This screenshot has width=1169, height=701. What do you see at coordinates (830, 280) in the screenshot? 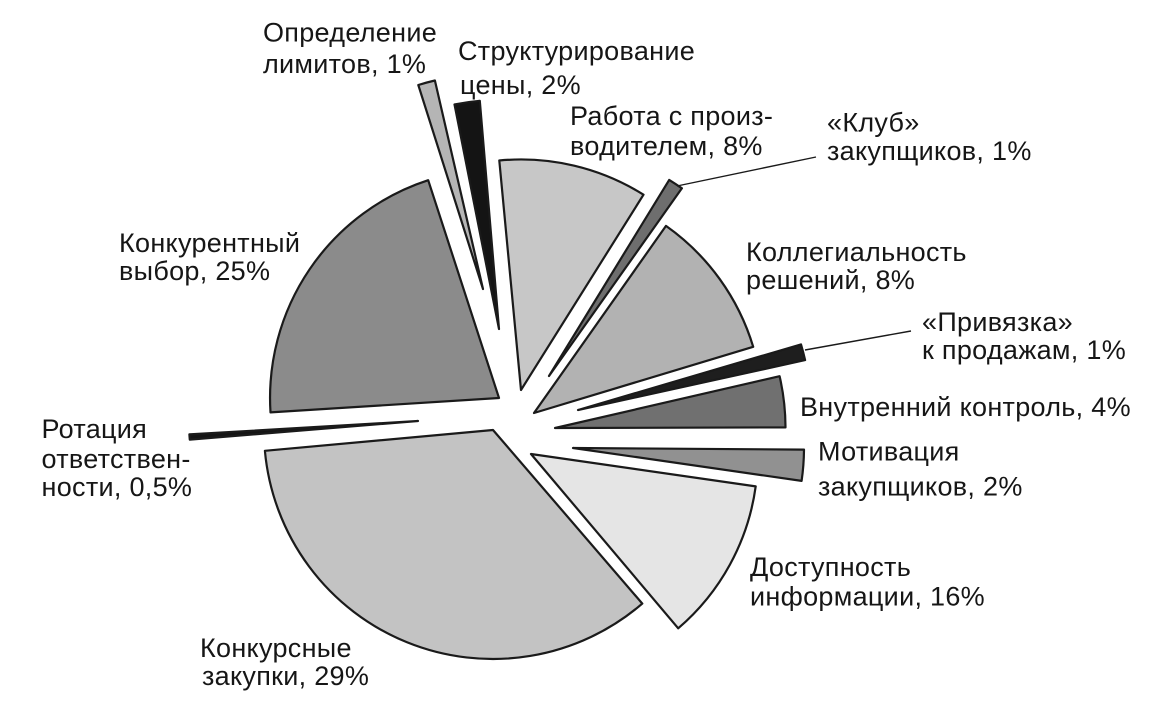
I see `svg-text: решений, 8%` at bounding box center [830, 280].